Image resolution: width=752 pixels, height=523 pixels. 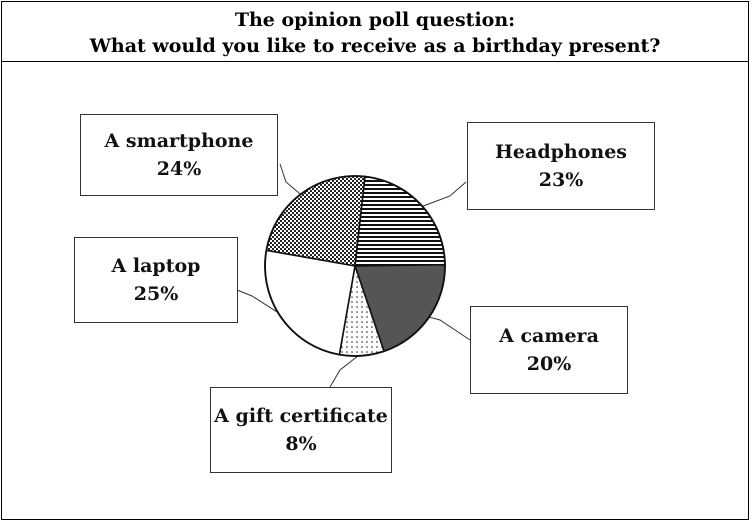 I want to click on slice-label-box: A camera 20%, so click(x=549, y=350).